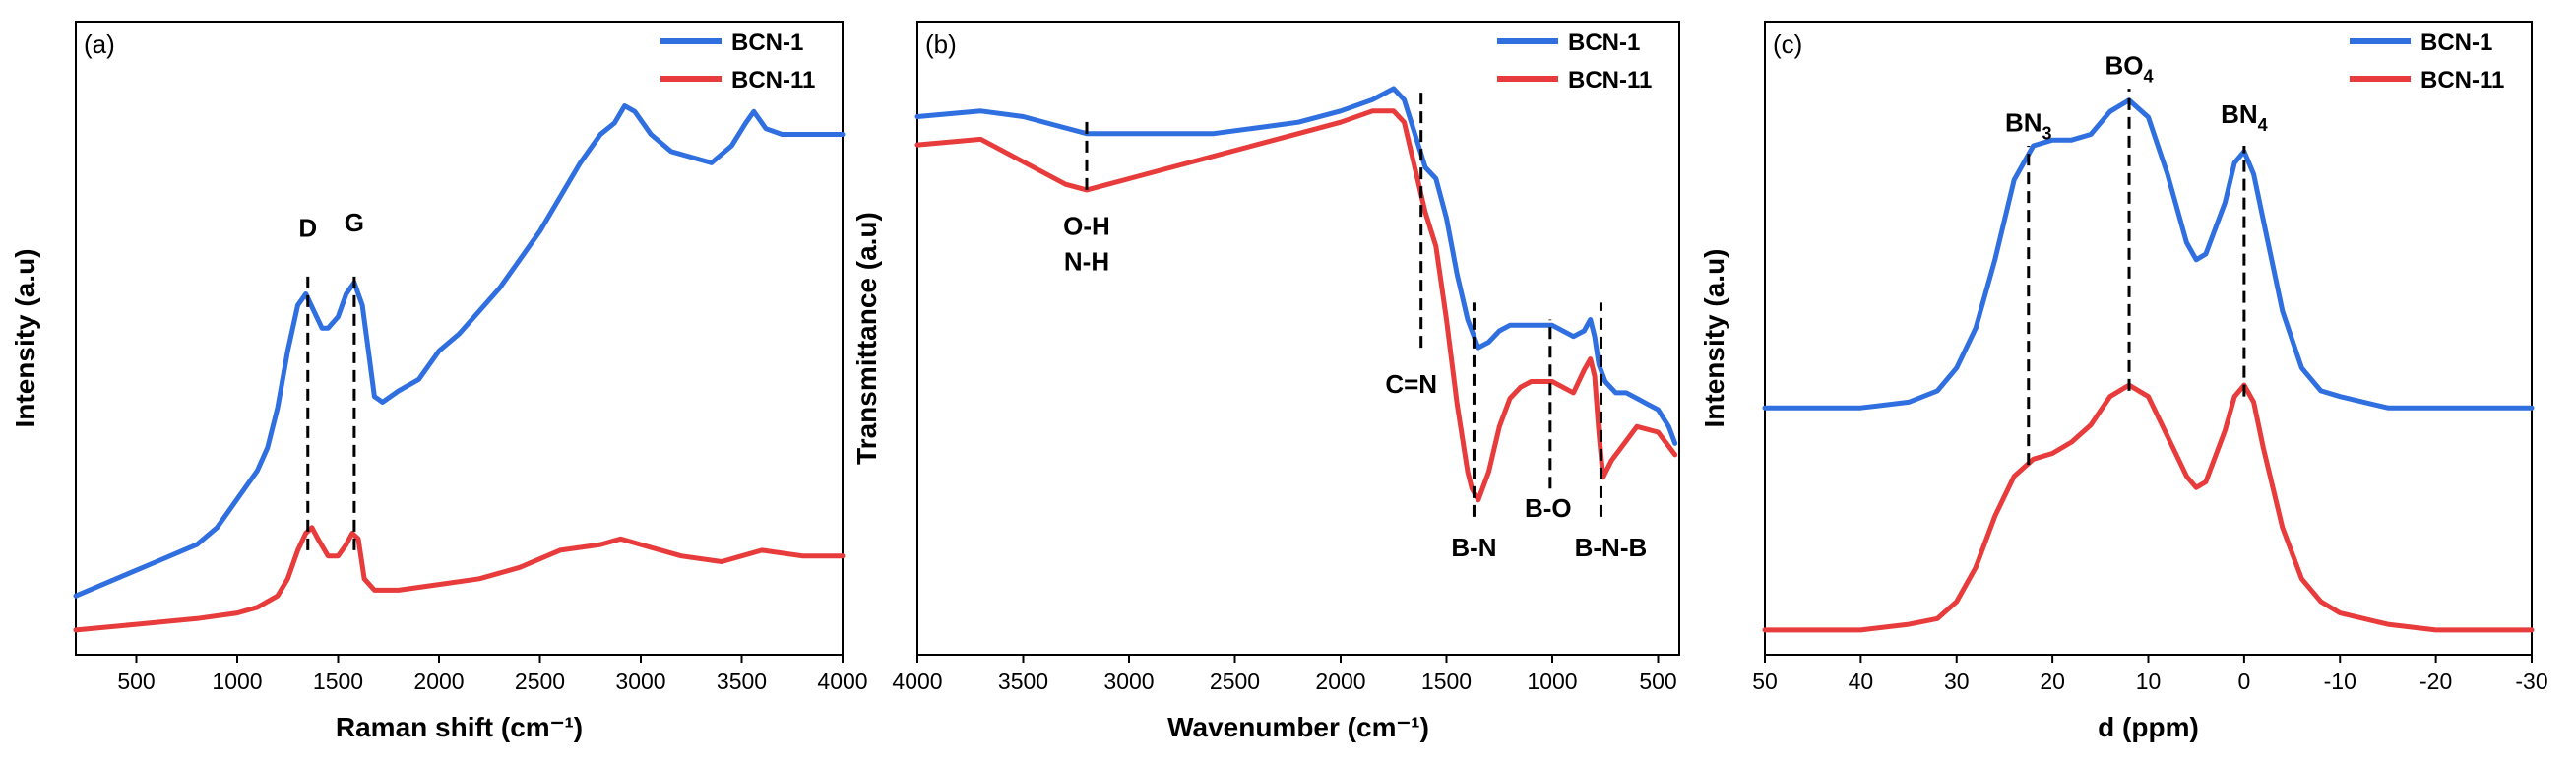  I want to click on x-axis-title: Raman shift (cm⁻¹), so click(460, 727).